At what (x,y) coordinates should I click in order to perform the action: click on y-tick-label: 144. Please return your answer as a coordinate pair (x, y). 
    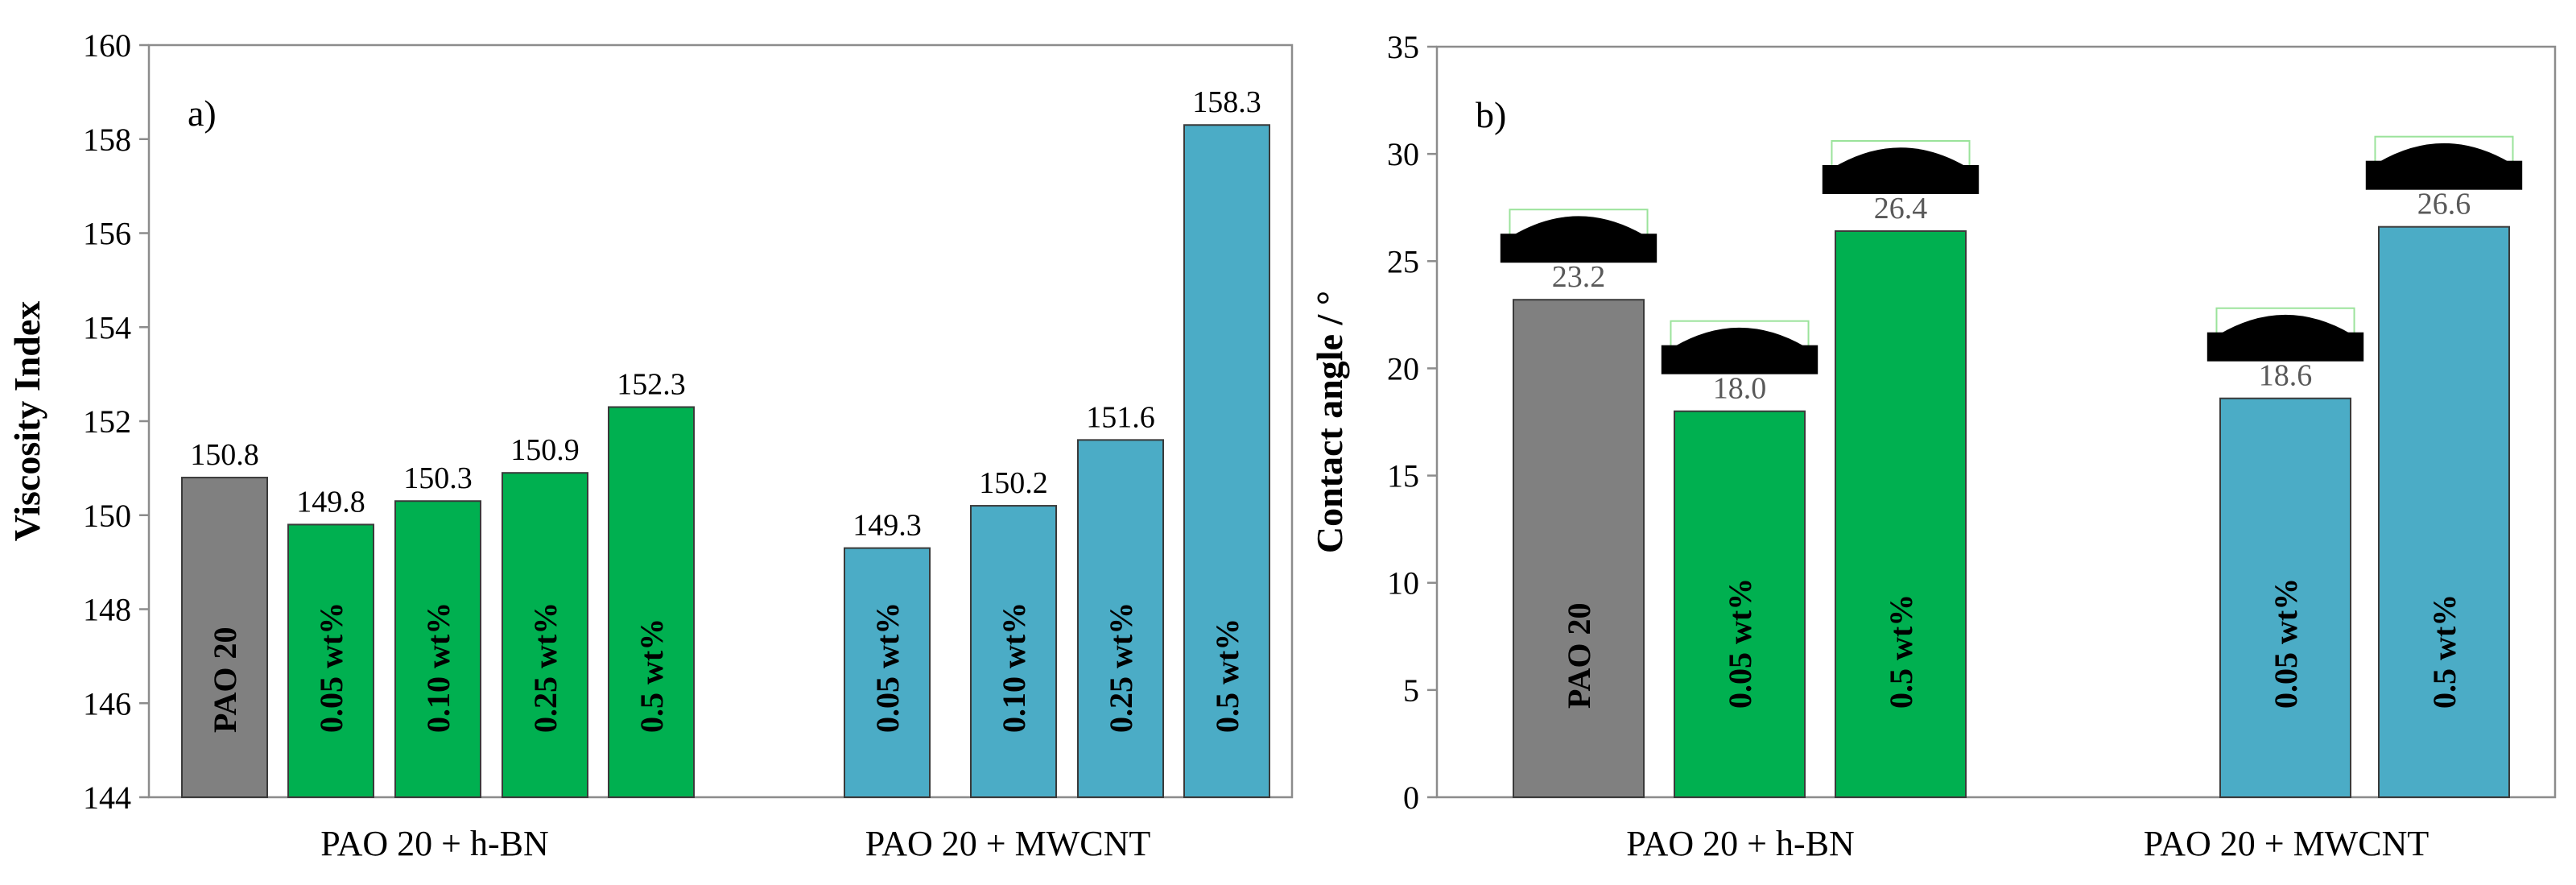
    Looking at the image, I should click on (107, 798).